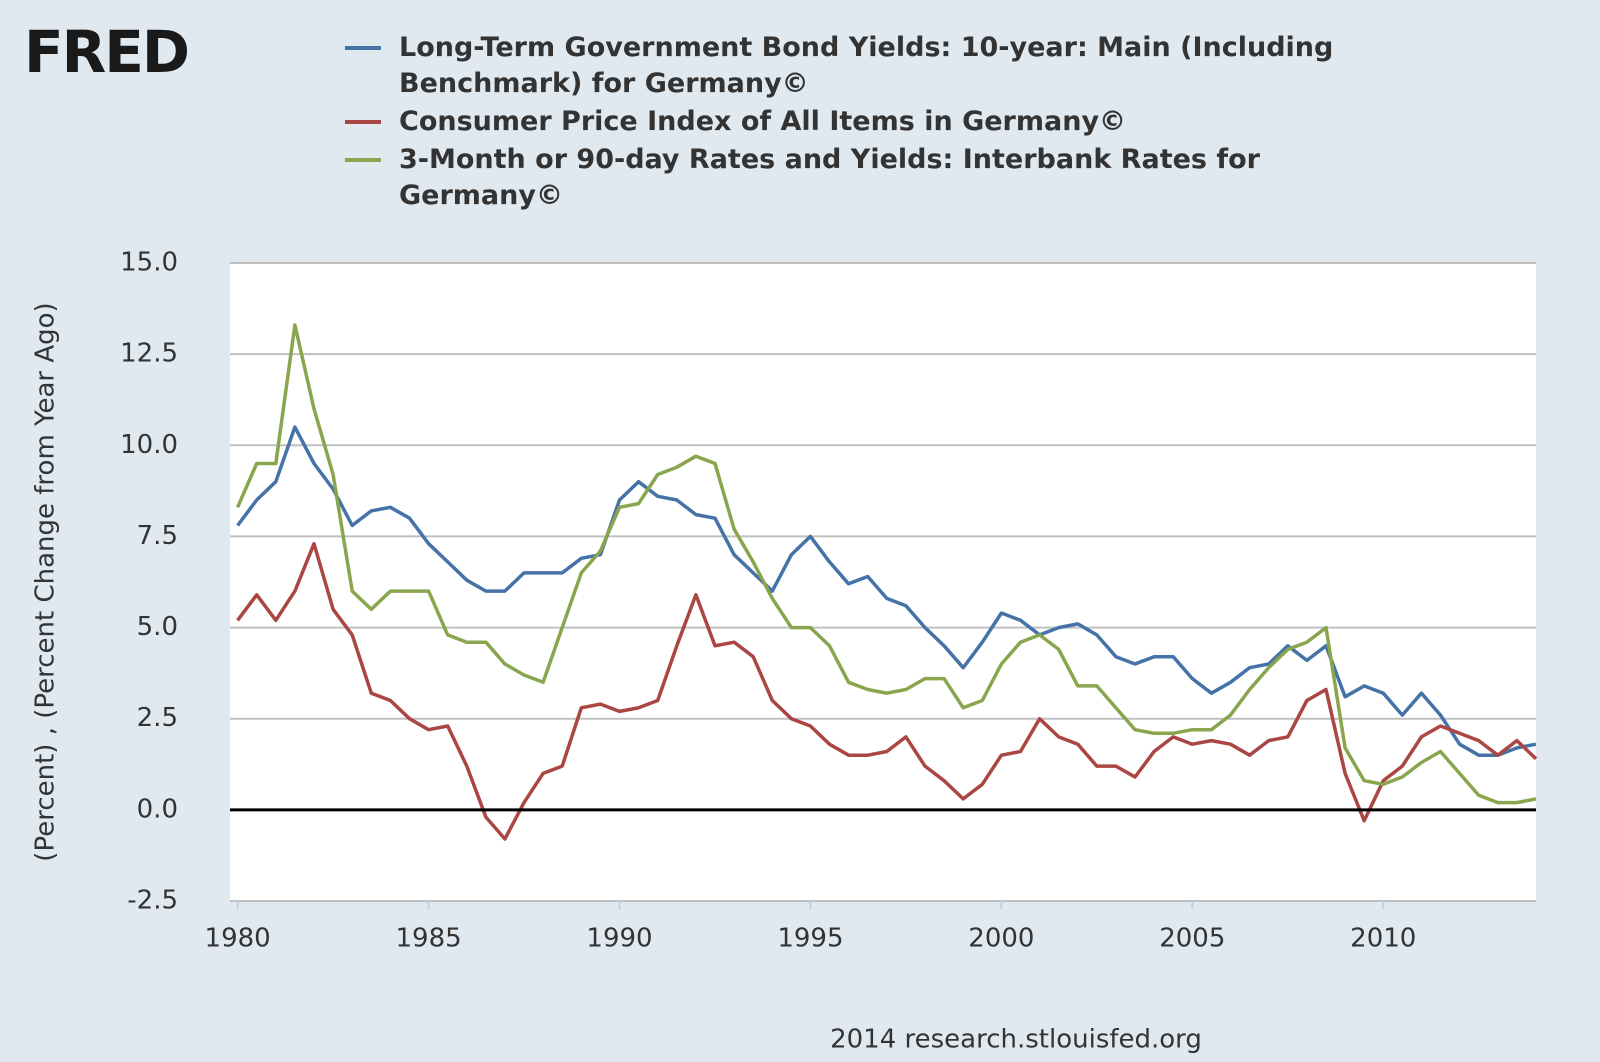  Describe the element at coordinates (619, 939) in the screenshot. I see `x-tick-label: 1990` at that location.